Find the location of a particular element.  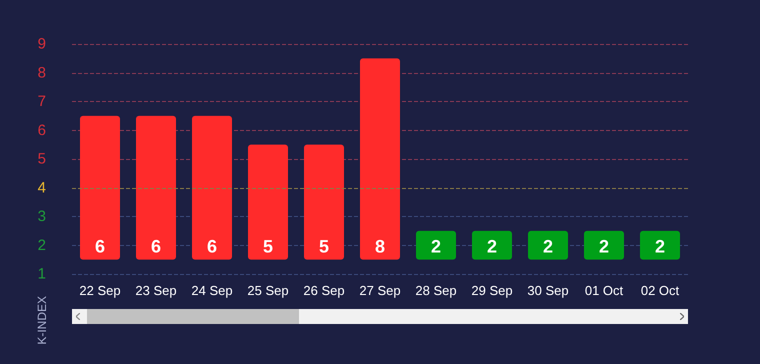

x-tick-label: 29 Sep is located at coordinates (492, 290).